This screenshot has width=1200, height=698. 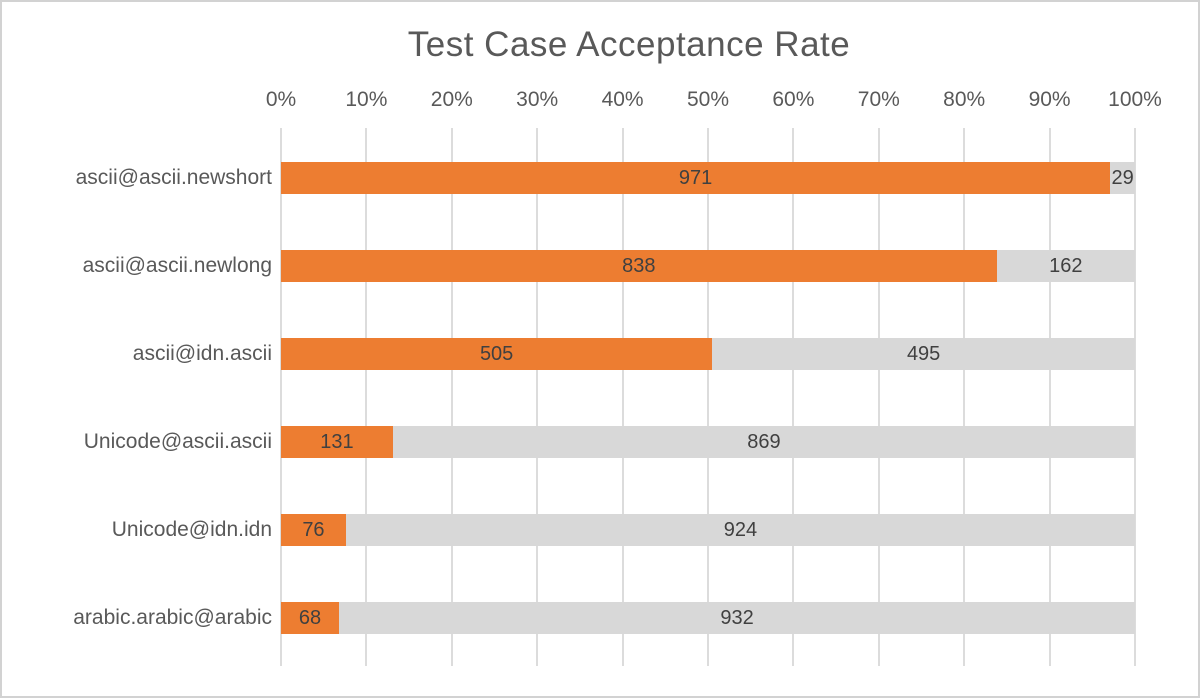 I want to click on bar-segment-orange: 68, so click(x=310, y=618).